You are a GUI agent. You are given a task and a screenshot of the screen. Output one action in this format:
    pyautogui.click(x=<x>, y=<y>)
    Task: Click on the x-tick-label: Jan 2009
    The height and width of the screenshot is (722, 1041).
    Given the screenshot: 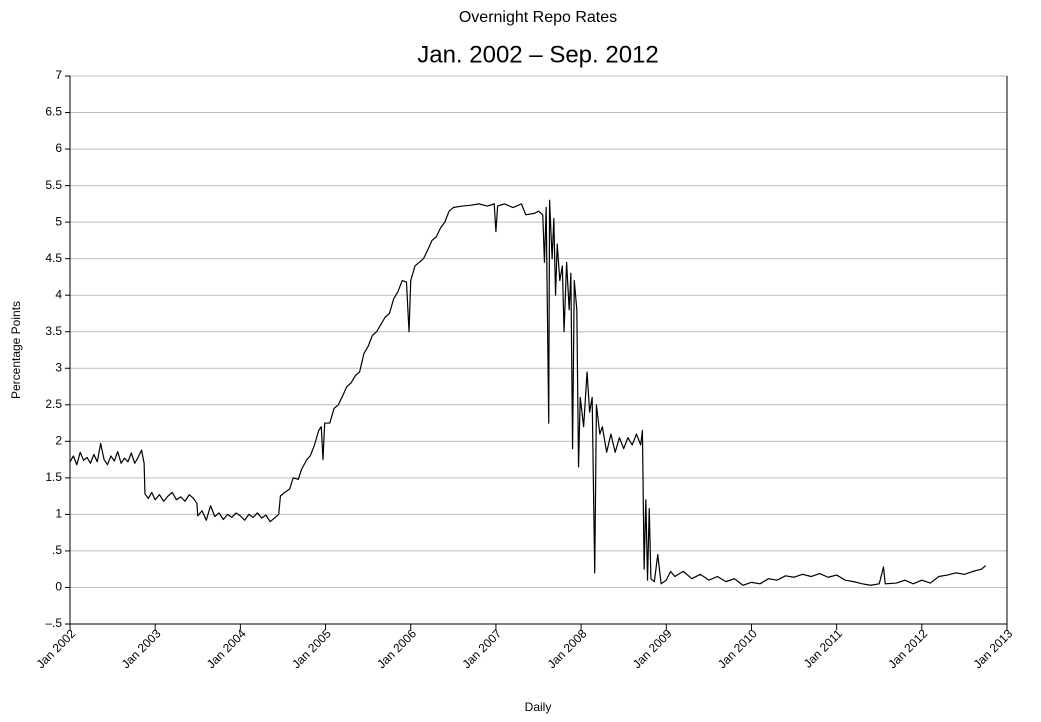 What is the action you would take?
    pyautogui.click(x=652, y=648)
    